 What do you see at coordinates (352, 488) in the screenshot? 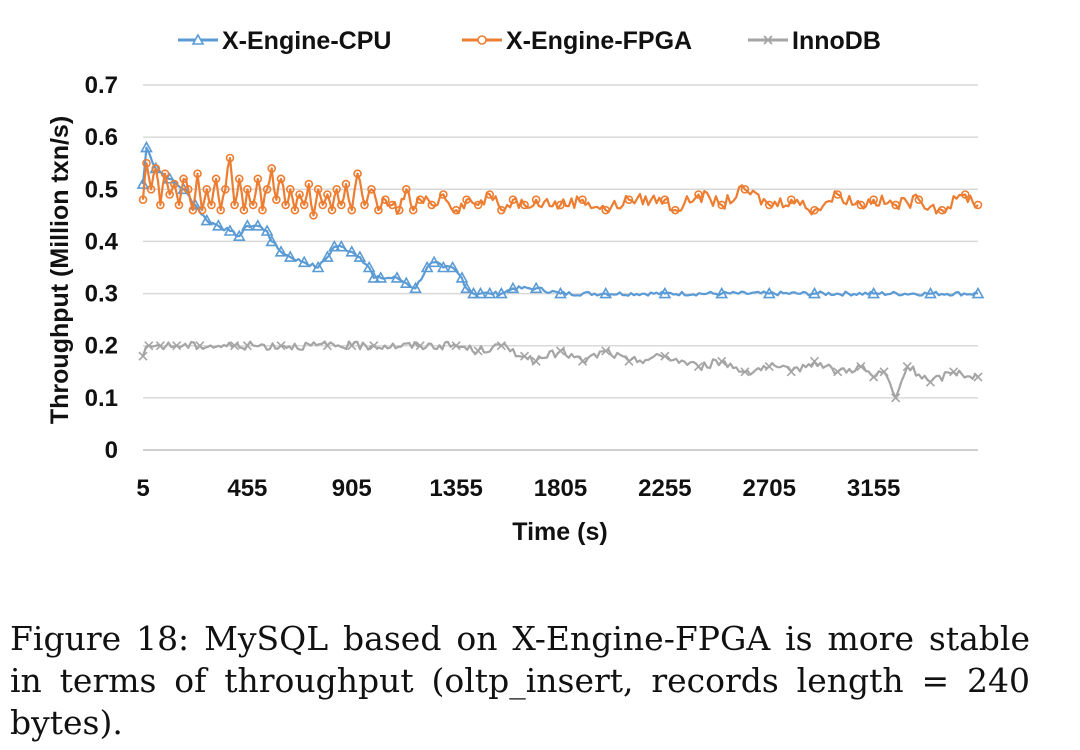
I see `x-tick-label: 905` at bounding box center [352, 488].